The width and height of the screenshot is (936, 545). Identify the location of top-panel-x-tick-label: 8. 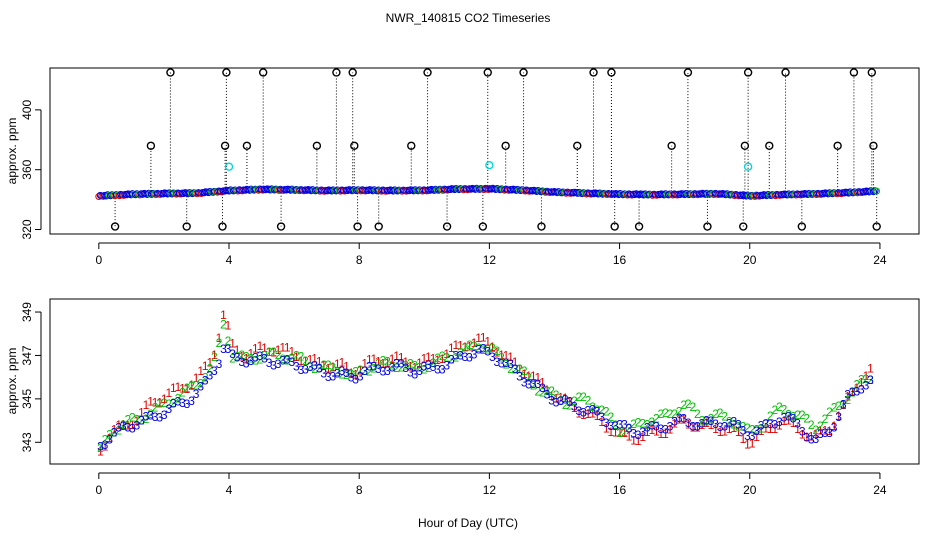
(359, 260).